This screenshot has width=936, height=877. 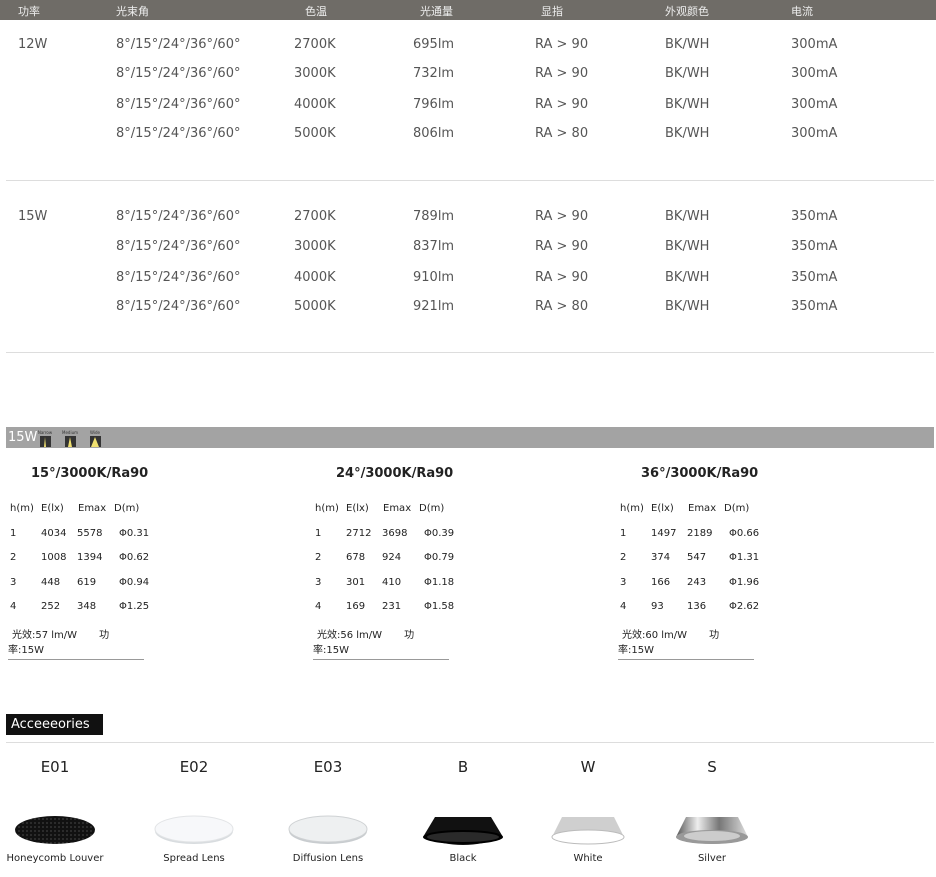 I want to click on wide-beam-icon: Wide, so click(x=95, y=438).